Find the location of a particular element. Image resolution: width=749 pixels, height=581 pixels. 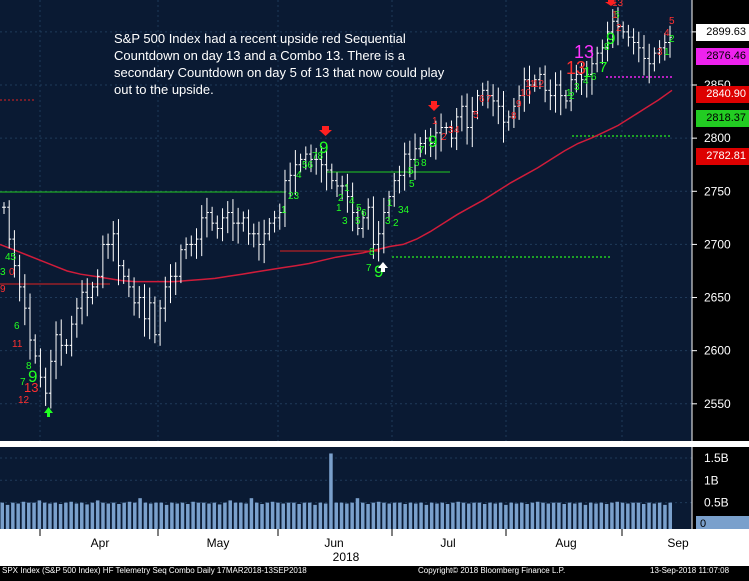

count-label: 45 is located at coordinates (11, 257).